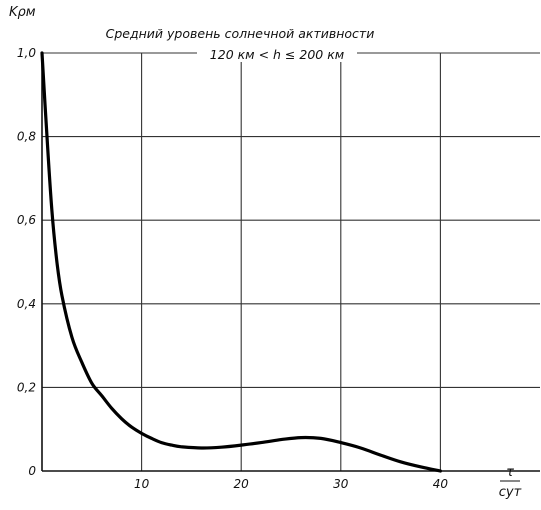 Image resolution: width=541 pixels, height=510 pixels. I want to click on x-tick-label-2: 30, so click(341, 484).